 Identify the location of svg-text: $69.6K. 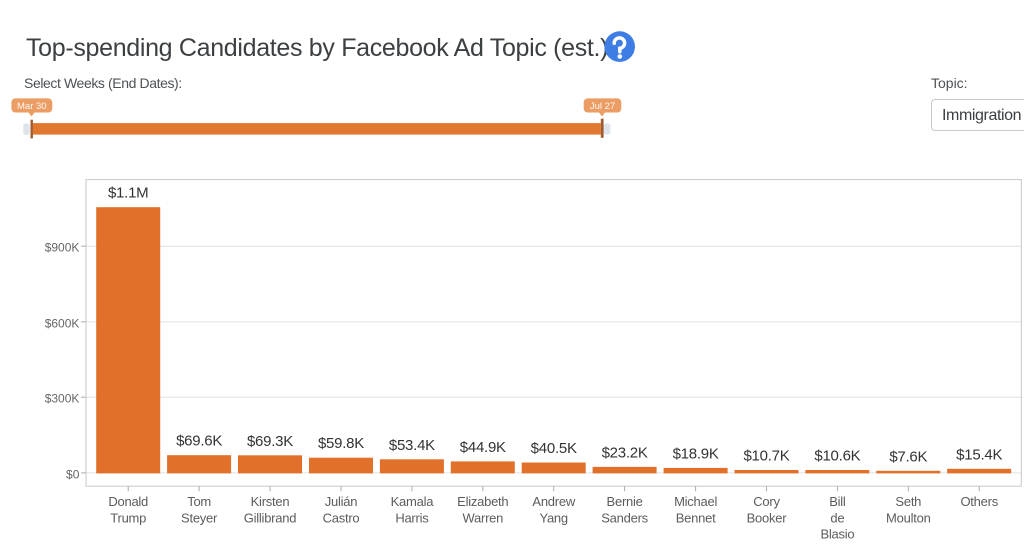
(199, 441).